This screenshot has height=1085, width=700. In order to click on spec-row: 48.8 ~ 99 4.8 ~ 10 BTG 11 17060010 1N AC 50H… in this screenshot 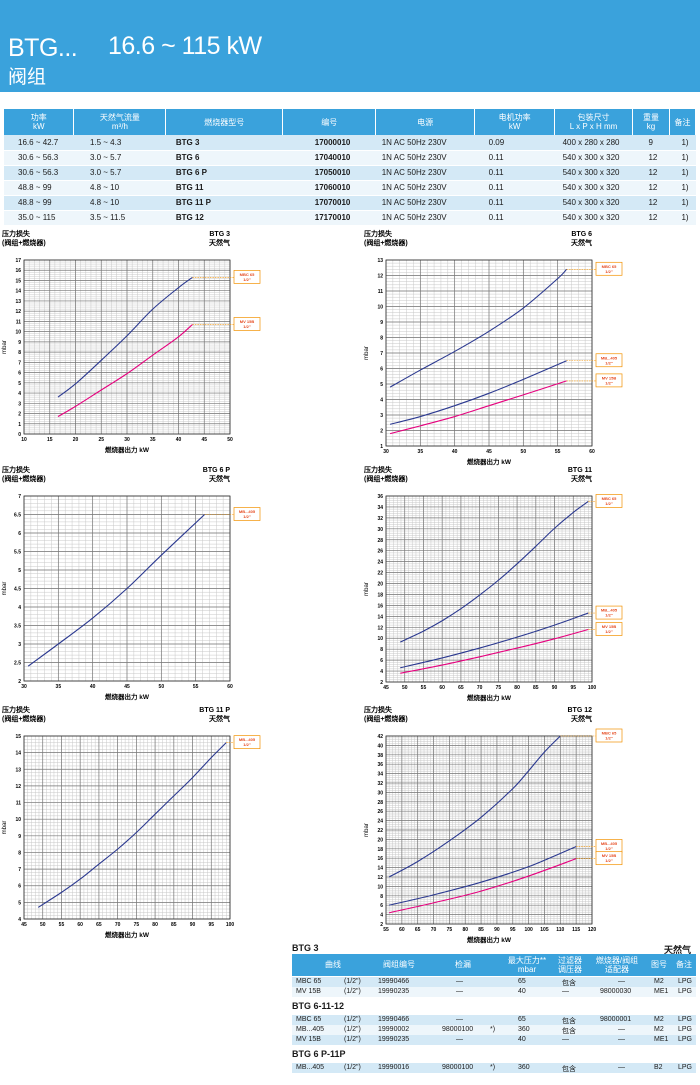, I will do `click(350, 188)`.